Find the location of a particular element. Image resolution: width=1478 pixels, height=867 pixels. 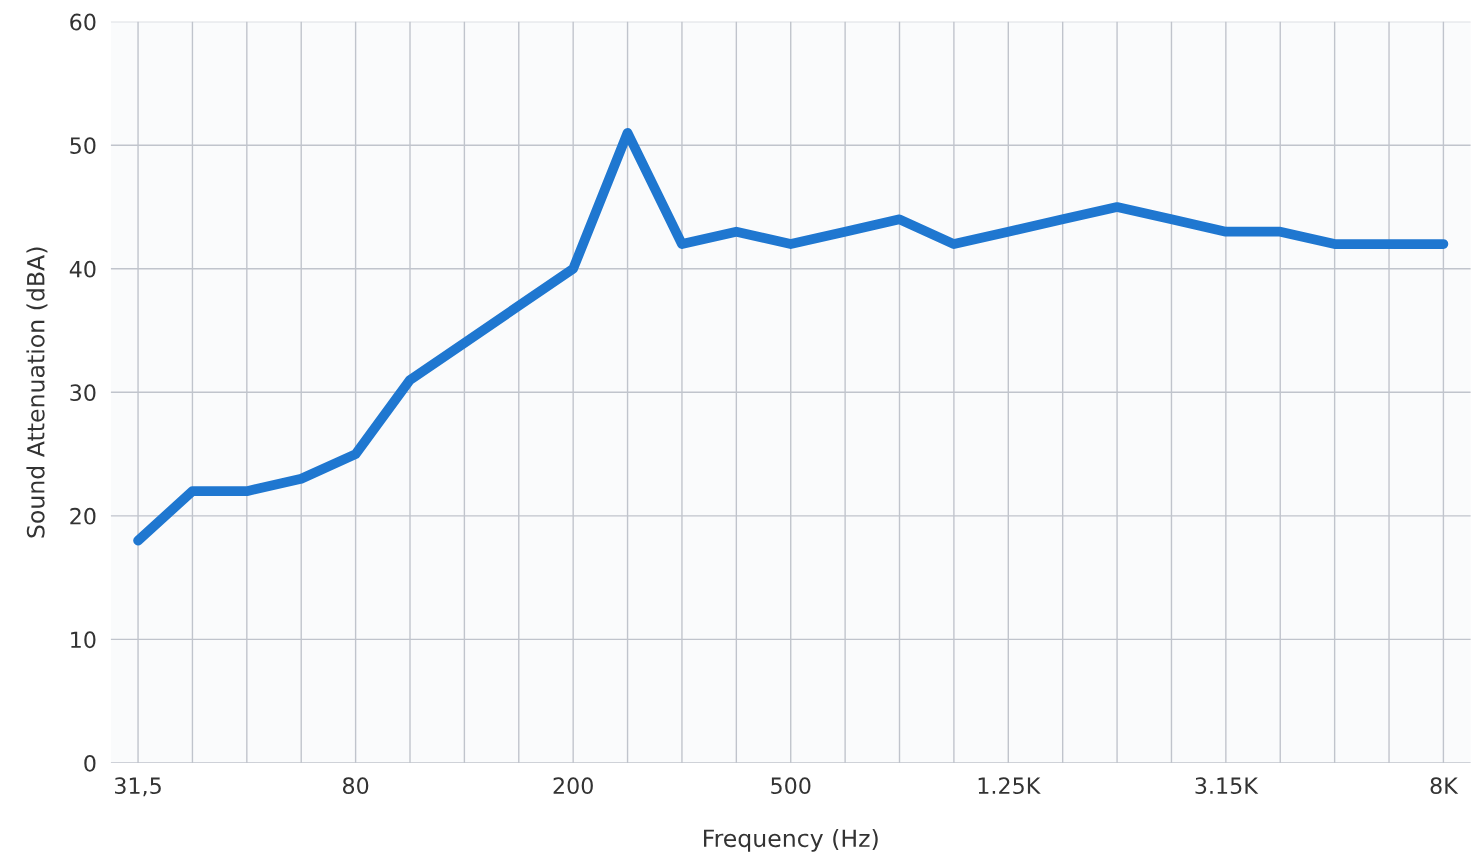

y-tick-label: 20 is located at coordinates (83, 516).